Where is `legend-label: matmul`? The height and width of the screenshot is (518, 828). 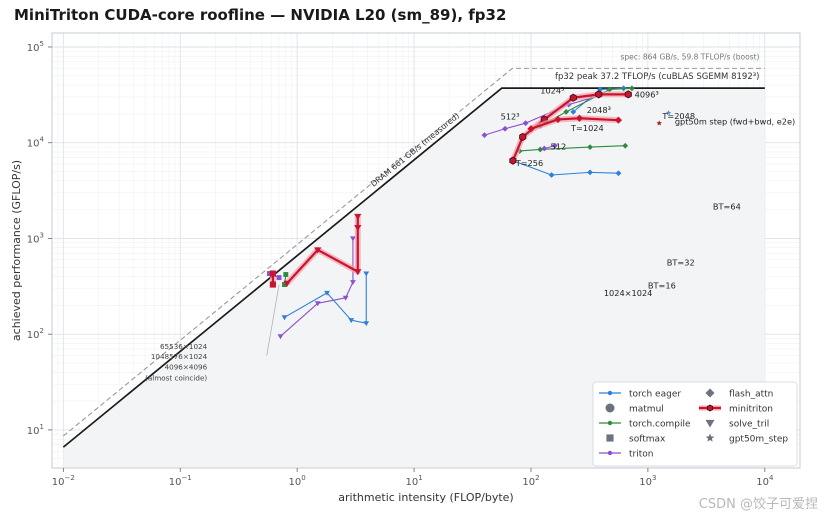
legend-label: matmul is located at coordinates (646, 410).